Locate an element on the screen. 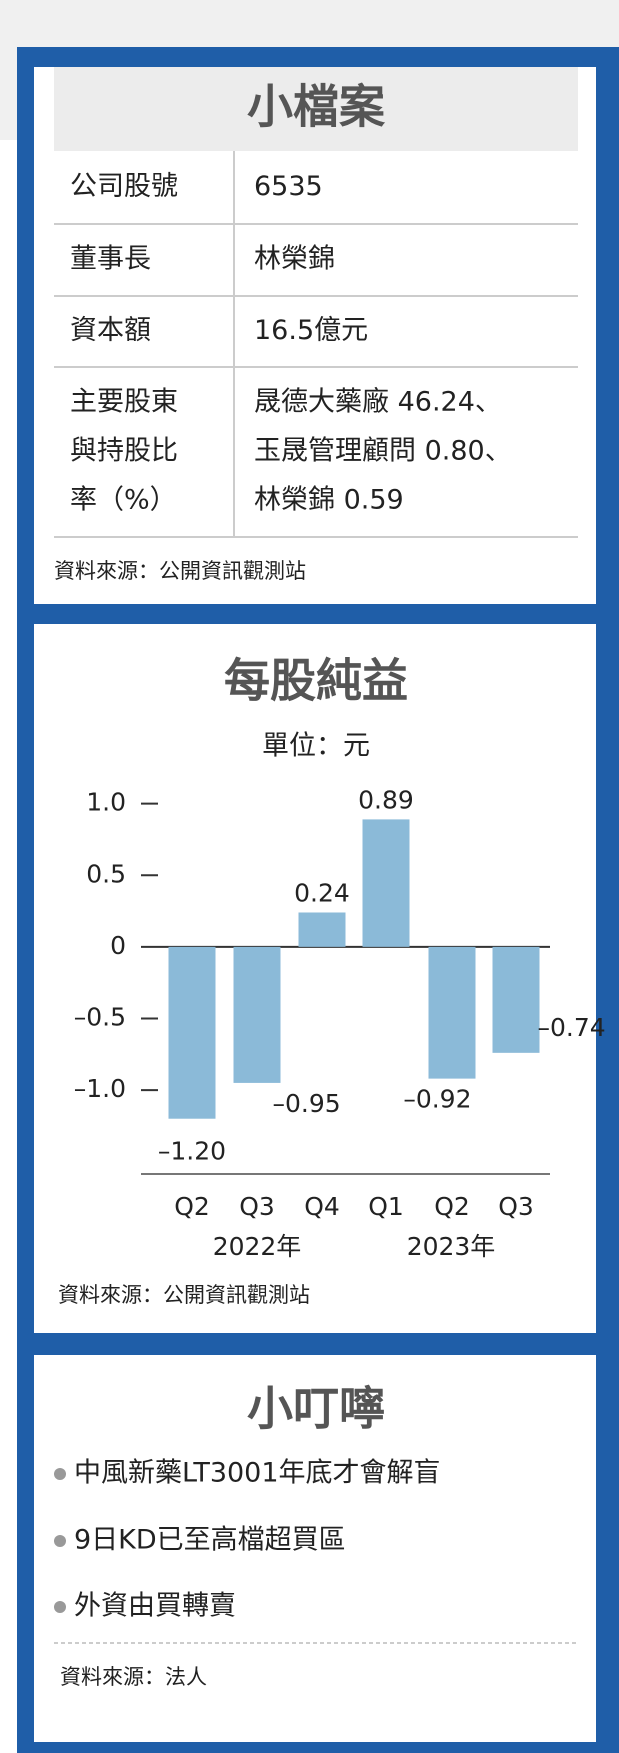 The image size is (619, 1753). table-cell: 與持股比 is located at coordinates (124, 451).